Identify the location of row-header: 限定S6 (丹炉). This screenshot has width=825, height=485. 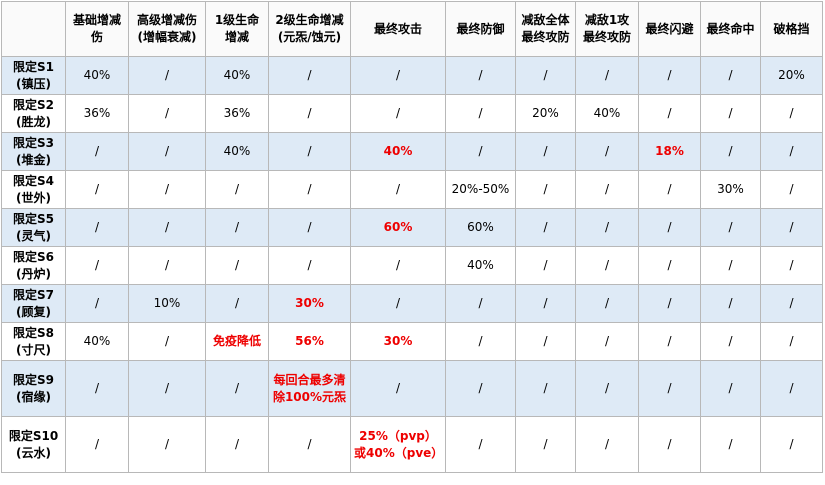
(33, 265).